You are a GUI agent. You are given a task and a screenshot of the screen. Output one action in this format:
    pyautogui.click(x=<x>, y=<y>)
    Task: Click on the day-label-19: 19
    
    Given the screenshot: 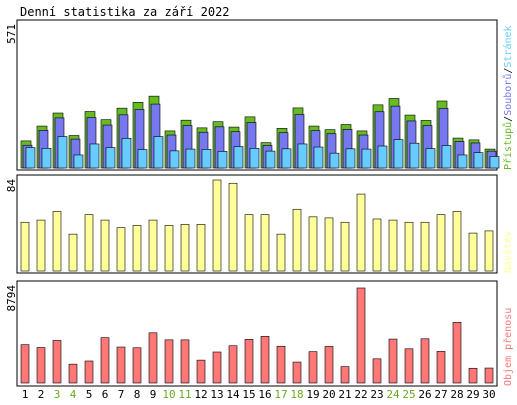 What is the action you would take?
    pyautogui.click(x=312, y=394)
    